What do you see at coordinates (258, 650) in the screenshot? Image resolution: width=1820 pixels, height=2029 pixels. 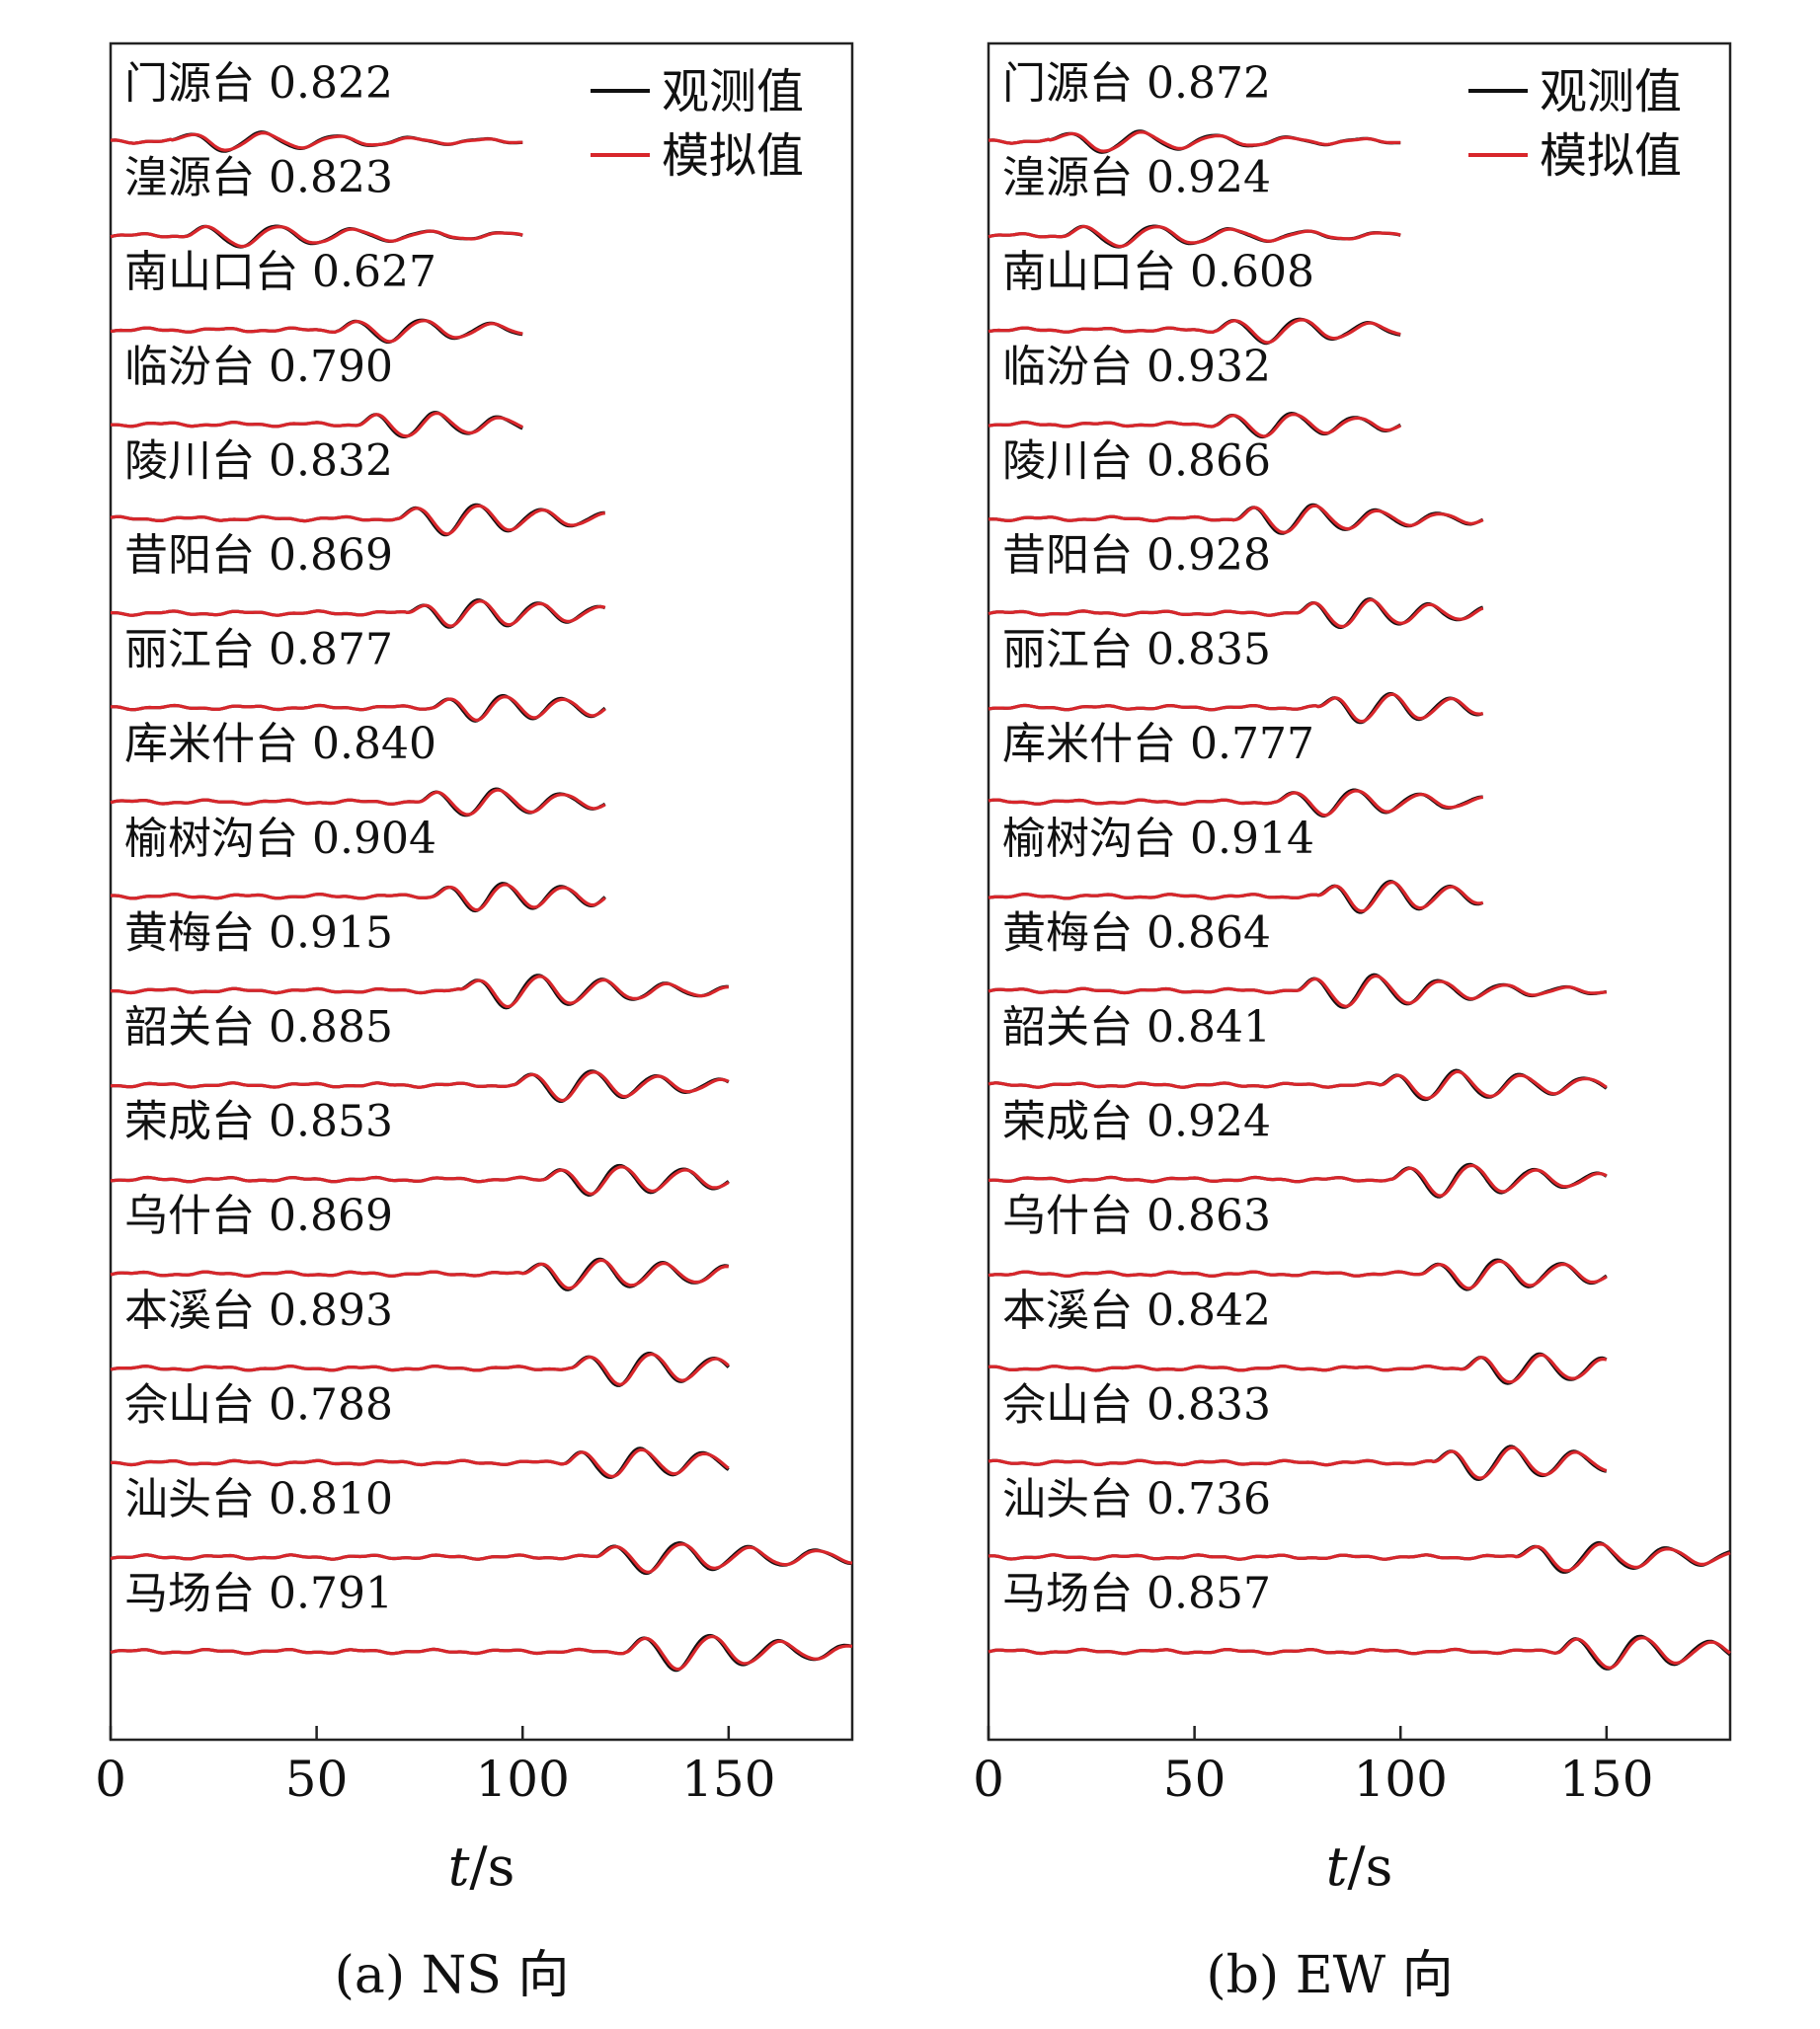 I see `station-label: 丽江台 0.877` at bounding box center [258, 650].